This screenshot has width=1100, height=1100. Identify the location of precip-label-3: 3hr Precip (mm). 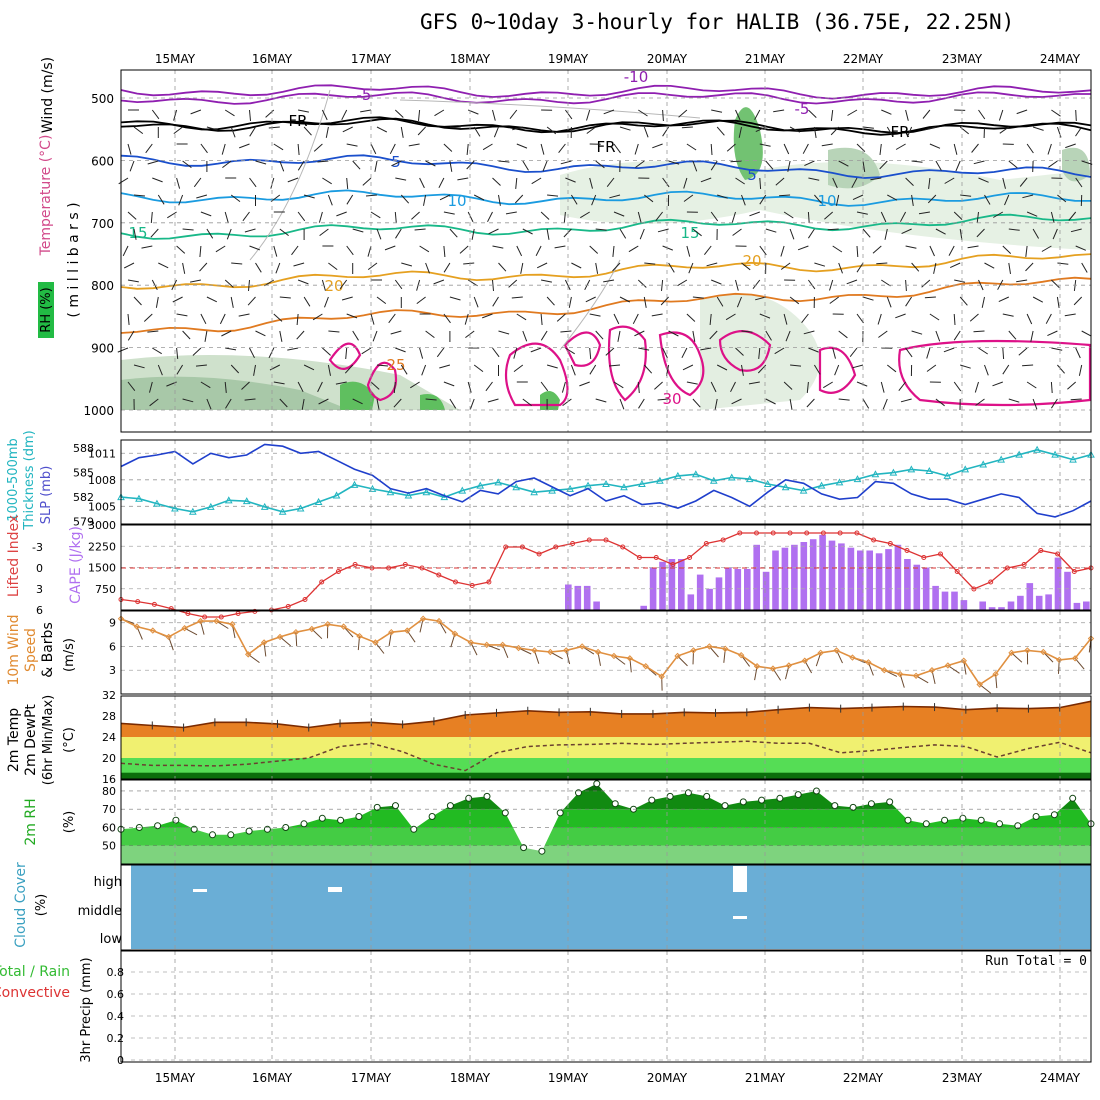
(86, 1009).